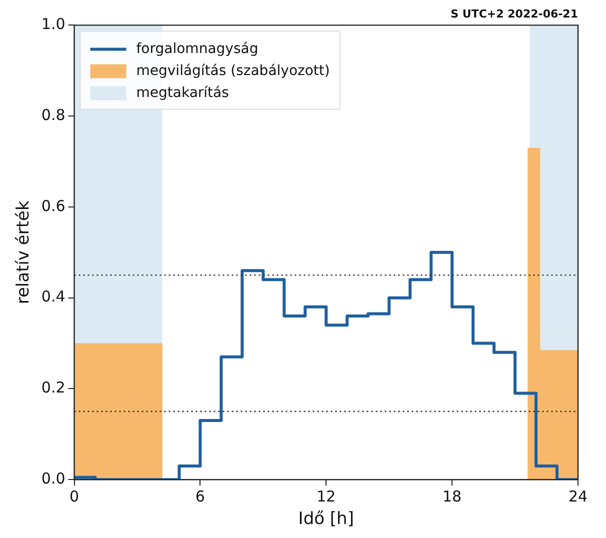 This screenshot has height=538, width=606. I want to click on x-axis-title: Idő [h], so click(326, 519).